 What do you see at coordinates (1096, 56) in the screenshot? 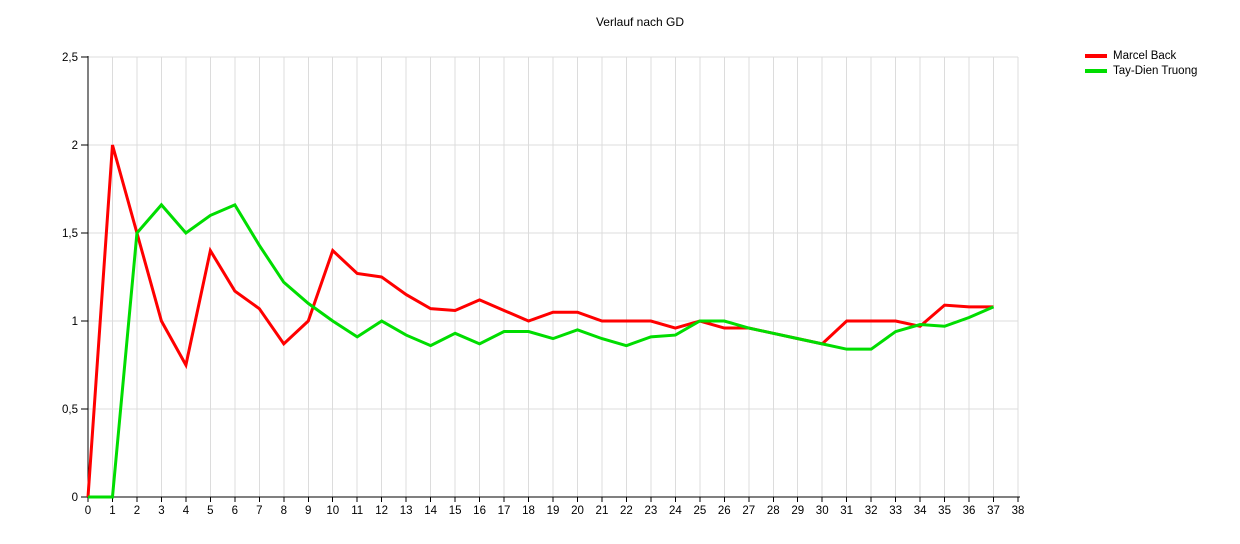
I see `legend-swatch-red-line` at bounding box center [1096, 56].